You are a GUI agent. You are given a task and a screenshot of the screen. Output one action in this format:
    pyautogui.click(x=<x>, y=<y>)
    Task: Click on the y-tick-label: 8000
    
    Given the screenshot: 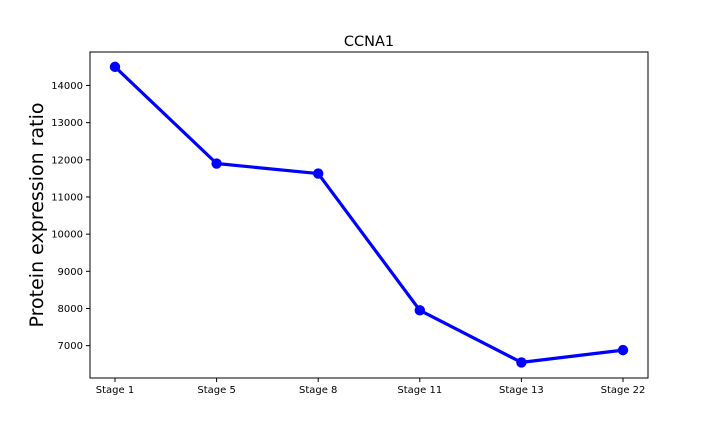 What is the action you would take?
    pyautogui.click(x=70, y=309)
    